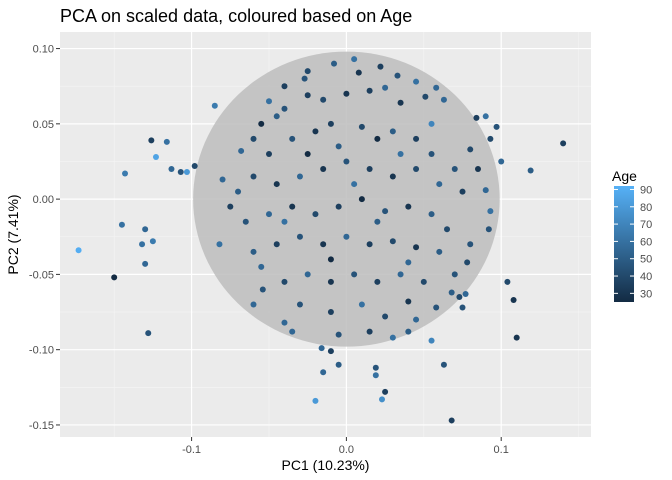 This screenshot has height=480, width=672. I want to click on legend-tick-label: 90, so click(646, 190).